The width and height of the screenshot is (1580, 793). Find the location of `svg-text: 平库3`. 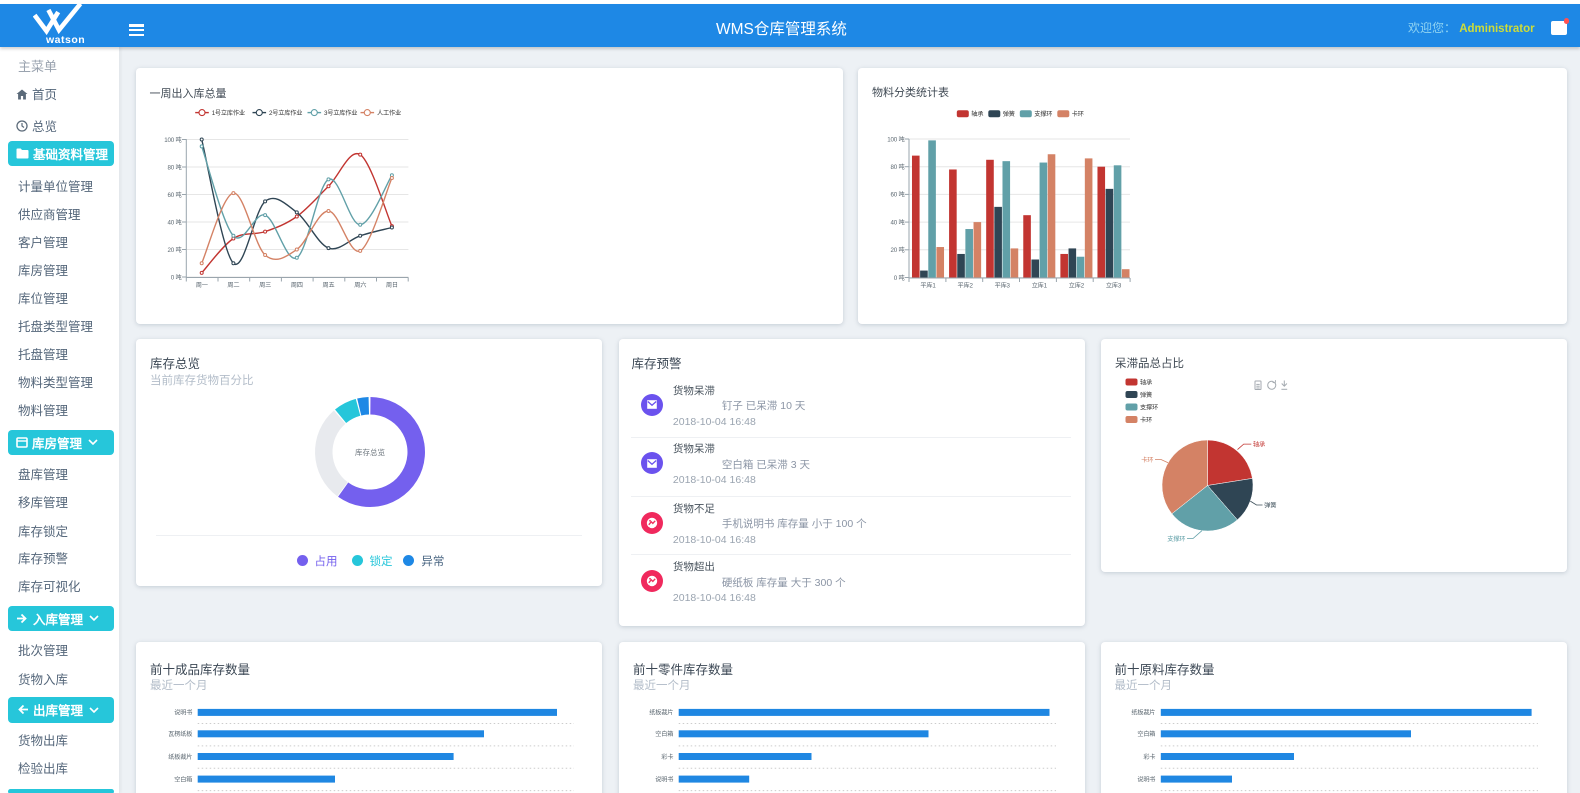

svg-text: 平库3 is located at coordinates (1003, 286).